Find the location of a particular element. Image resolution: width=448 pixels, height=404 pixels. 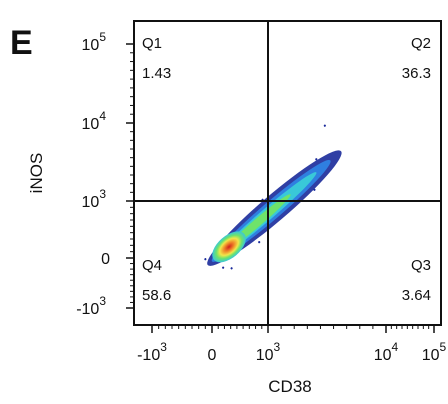

density-hotspot is located at coordinates (229, 247).